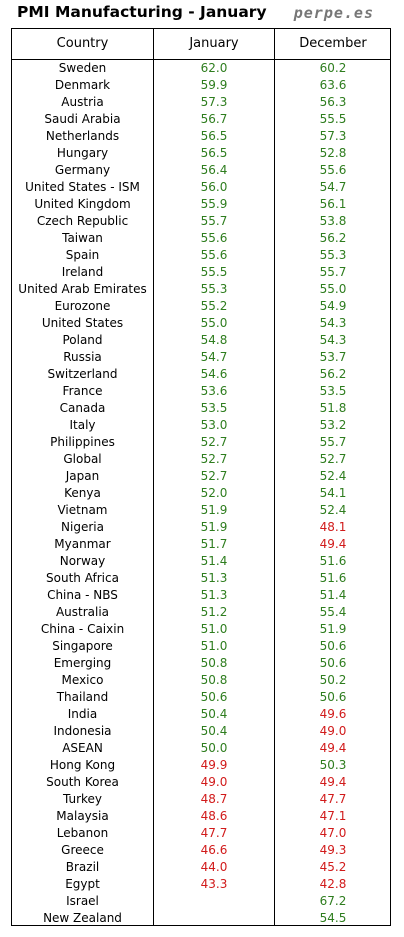  I want to click on column-header-december: December, so click(333, 43).